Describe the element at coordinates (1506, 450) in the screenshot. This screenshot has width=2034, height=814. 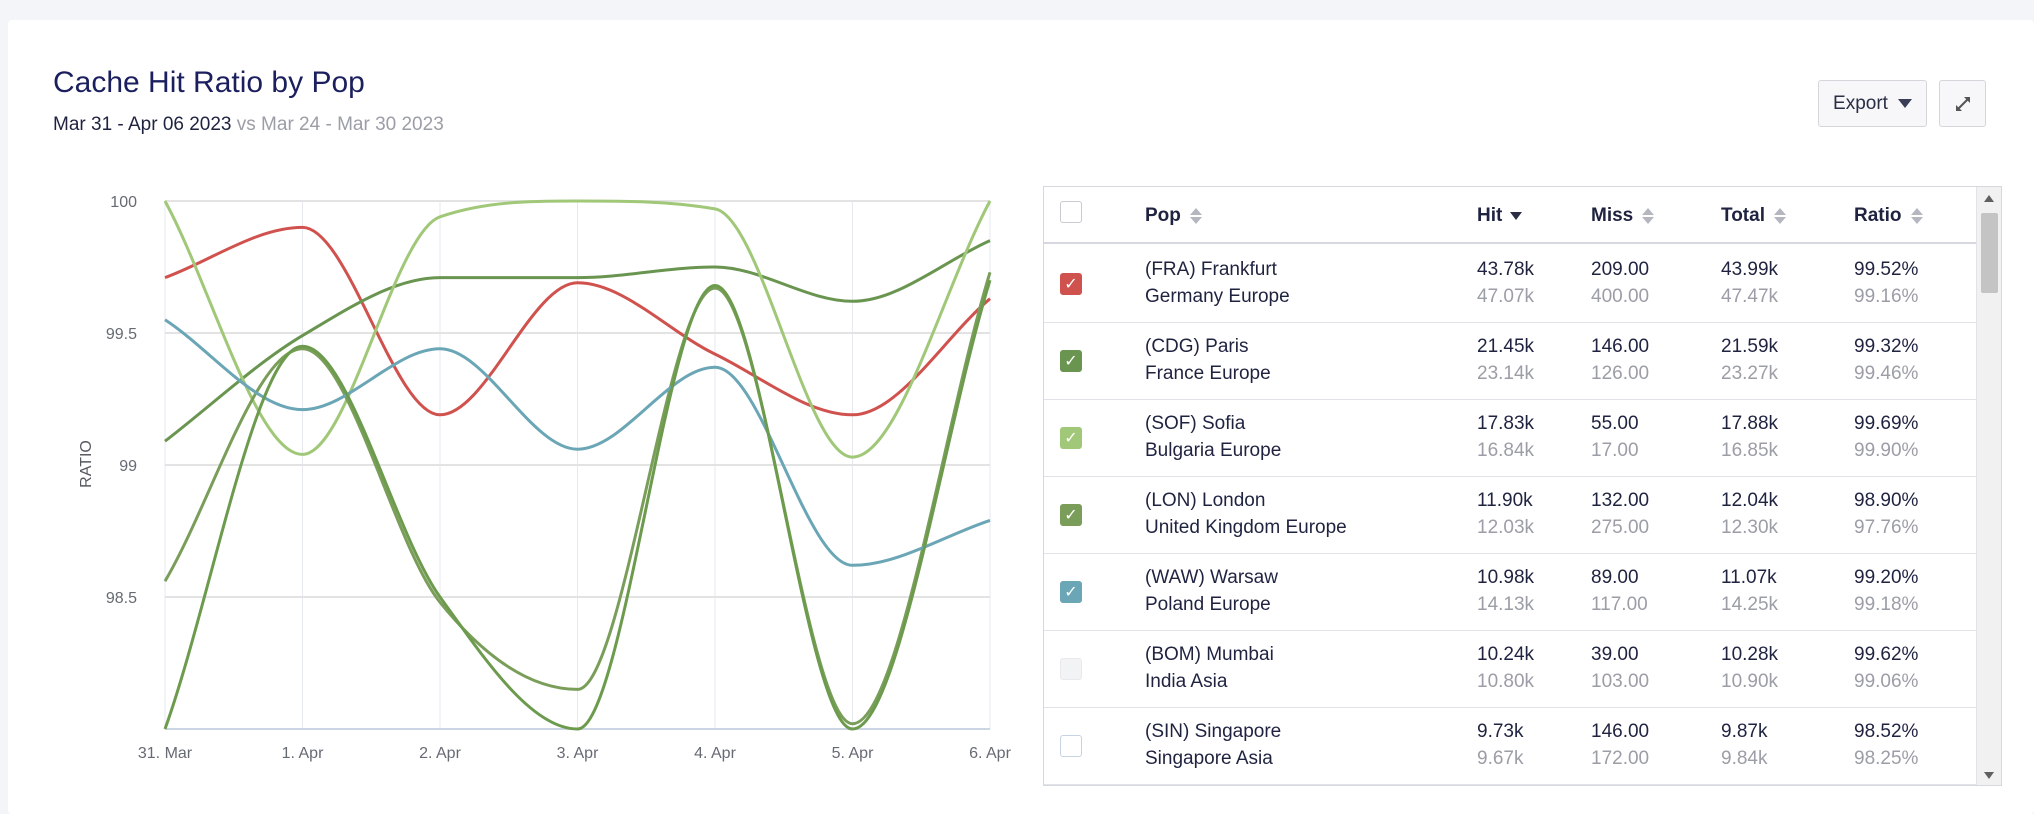
I see `hit-prev-value: 16.84k` at that location.